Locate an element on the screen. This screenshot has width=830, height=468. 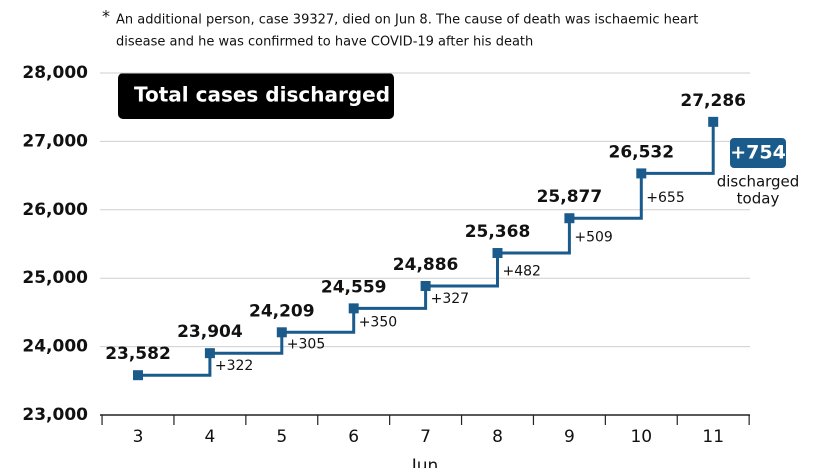
x-tick-label: 6 is located at coordinates (353, 437).